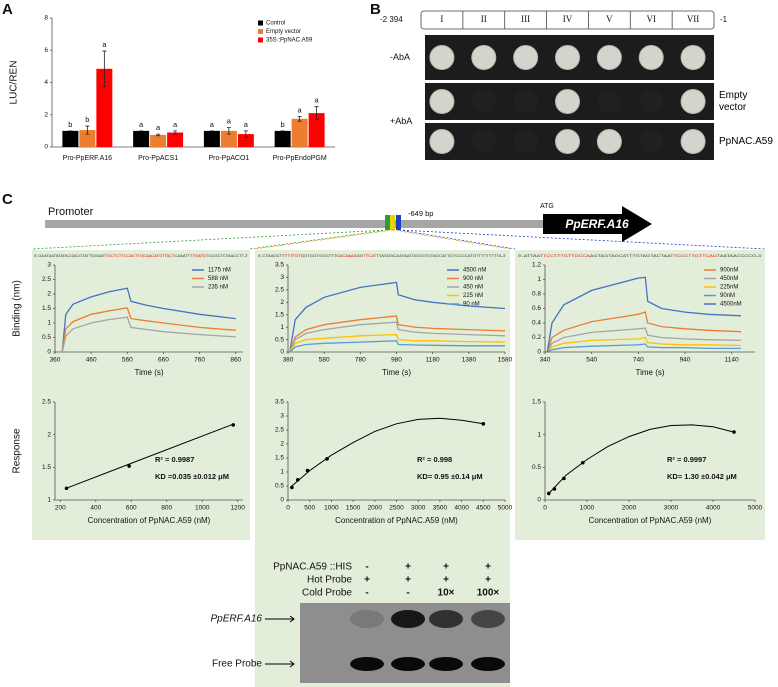  What do you see at coordinates (629, 508) in the screenshot?
I see `x-tick-label: 2000` at bounding box center [629, 508].